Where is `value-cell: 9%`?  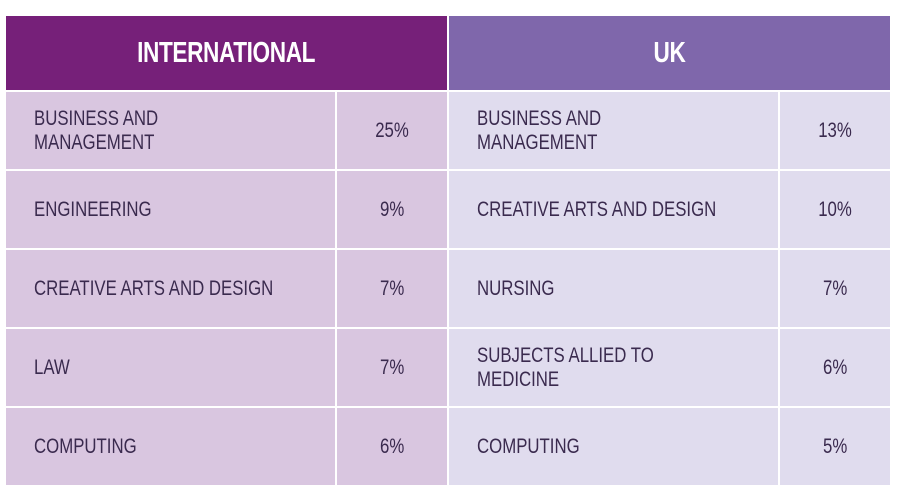 value-cell: 9% is located at coordinates (392, 209).